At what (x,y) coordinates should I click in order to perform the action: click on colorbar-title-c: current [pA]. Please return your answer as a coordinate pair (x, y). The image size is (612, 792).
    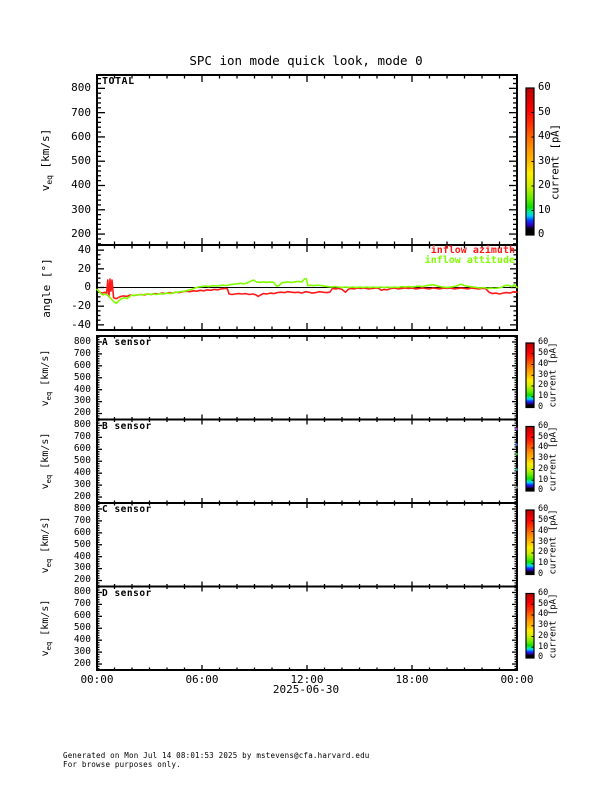
    Looking at the image, I should click on (553, 542).